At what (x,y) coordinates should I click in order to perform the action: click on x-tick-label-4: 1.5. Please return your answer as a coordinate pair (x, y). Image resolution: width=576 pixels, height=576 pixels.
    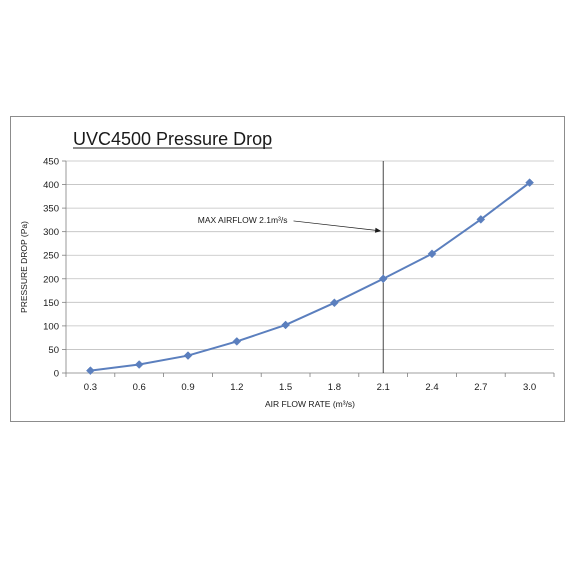
    Looking at the image, I should click on (285, 387).